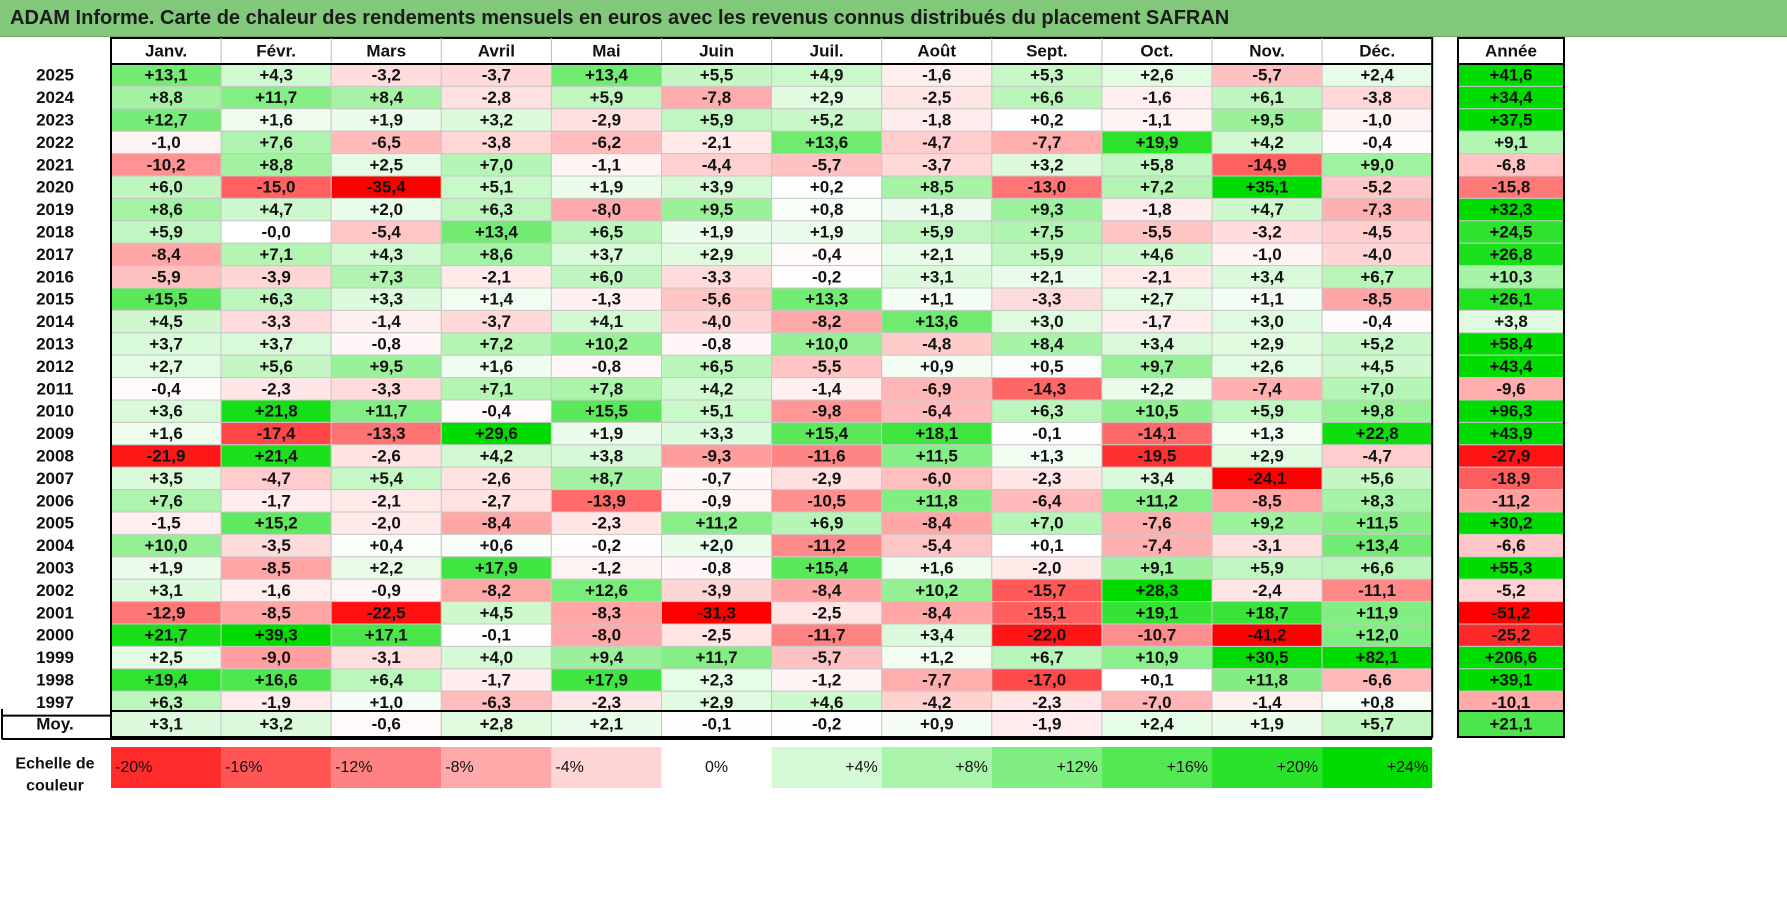 Image resolution: width=1787 pixels, height=912 pixels. I want to click on cell-value: +7,0, so click(497, 164).